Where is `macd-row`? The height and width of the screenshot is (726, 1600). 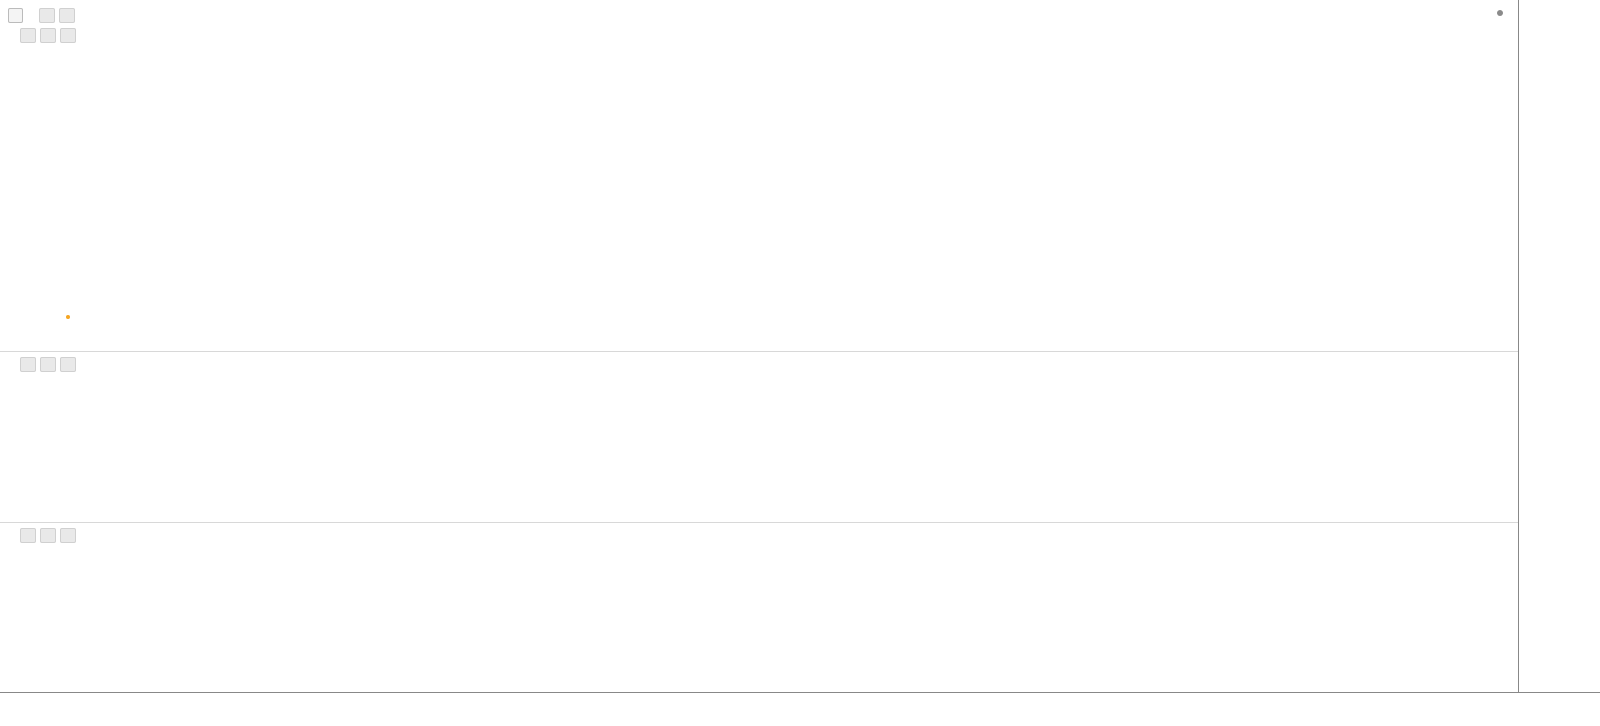
macd-row is located at coordinates (48, 535).